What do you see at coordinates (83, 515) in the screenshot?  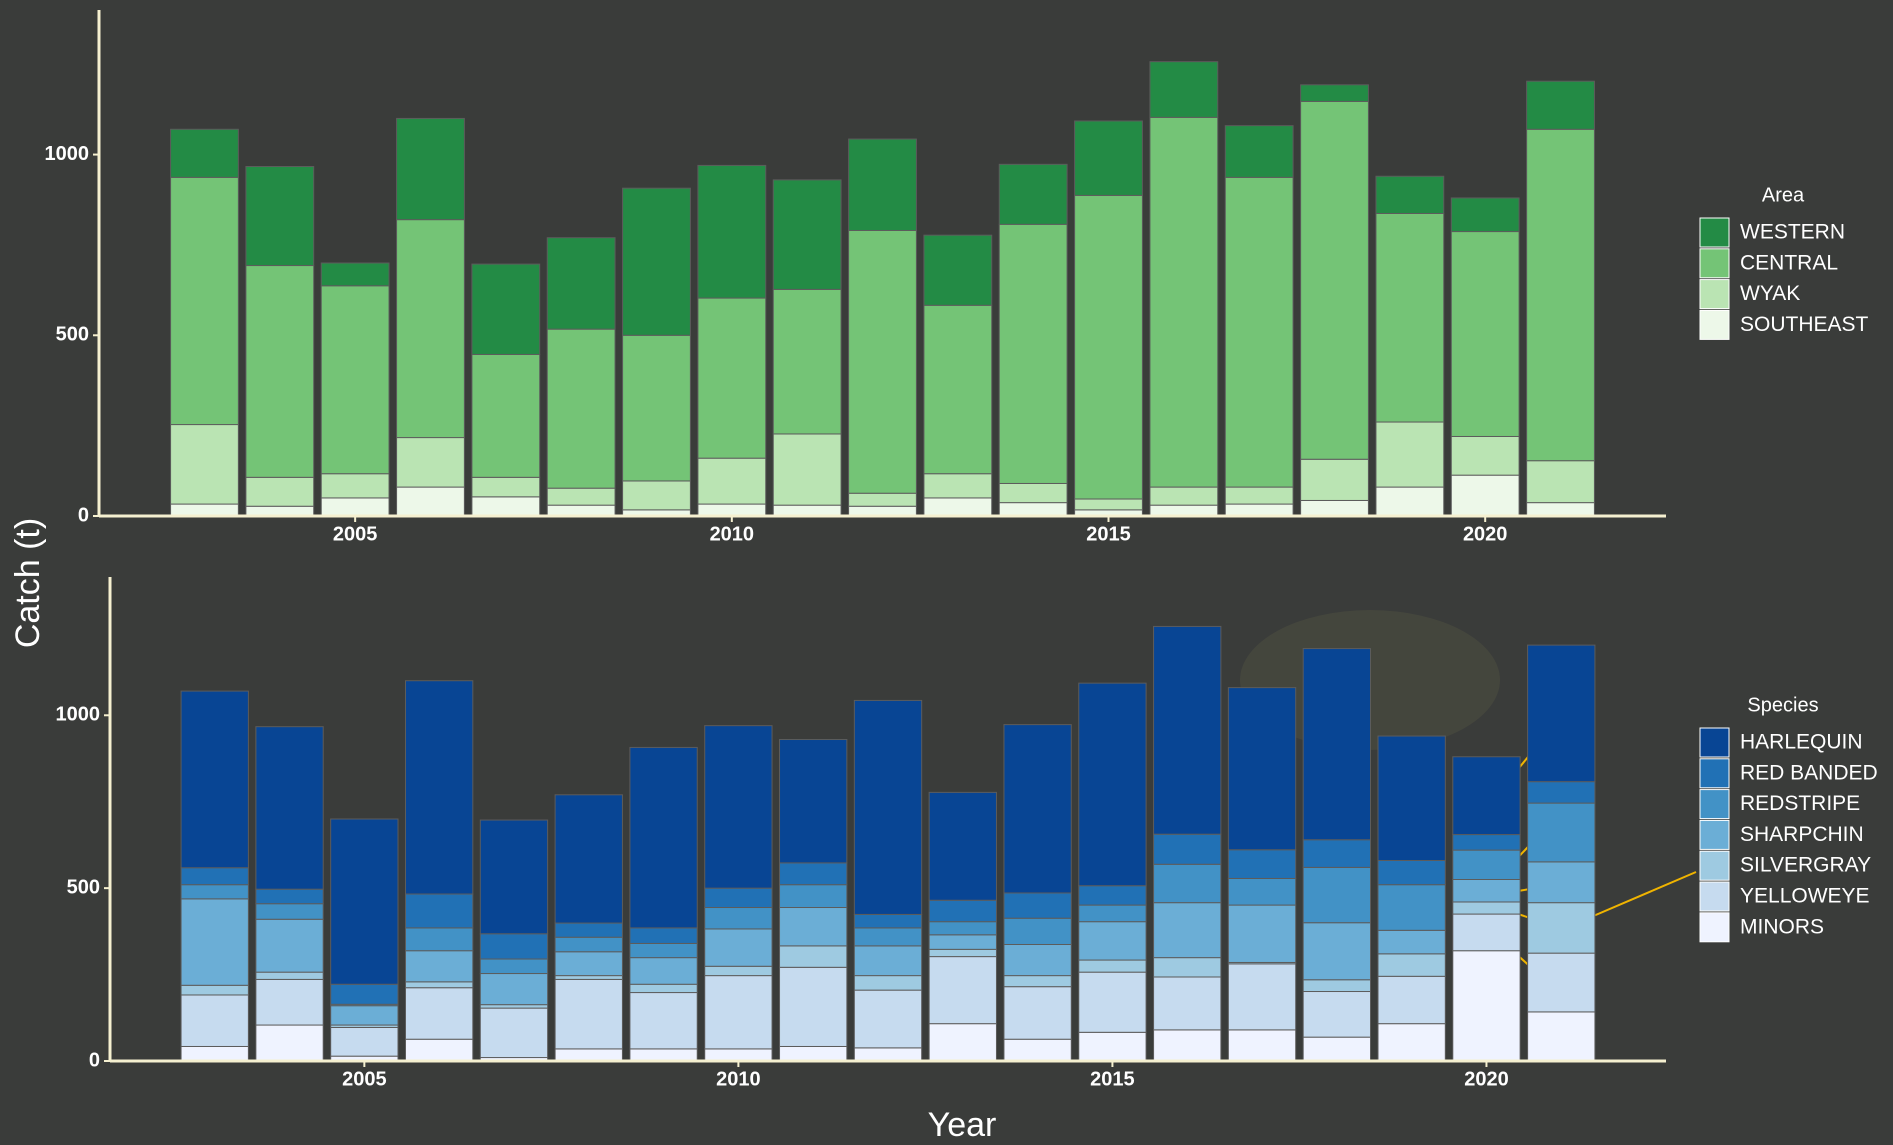 I see `y-tick-label: 0` at bounding box center [83, 515].